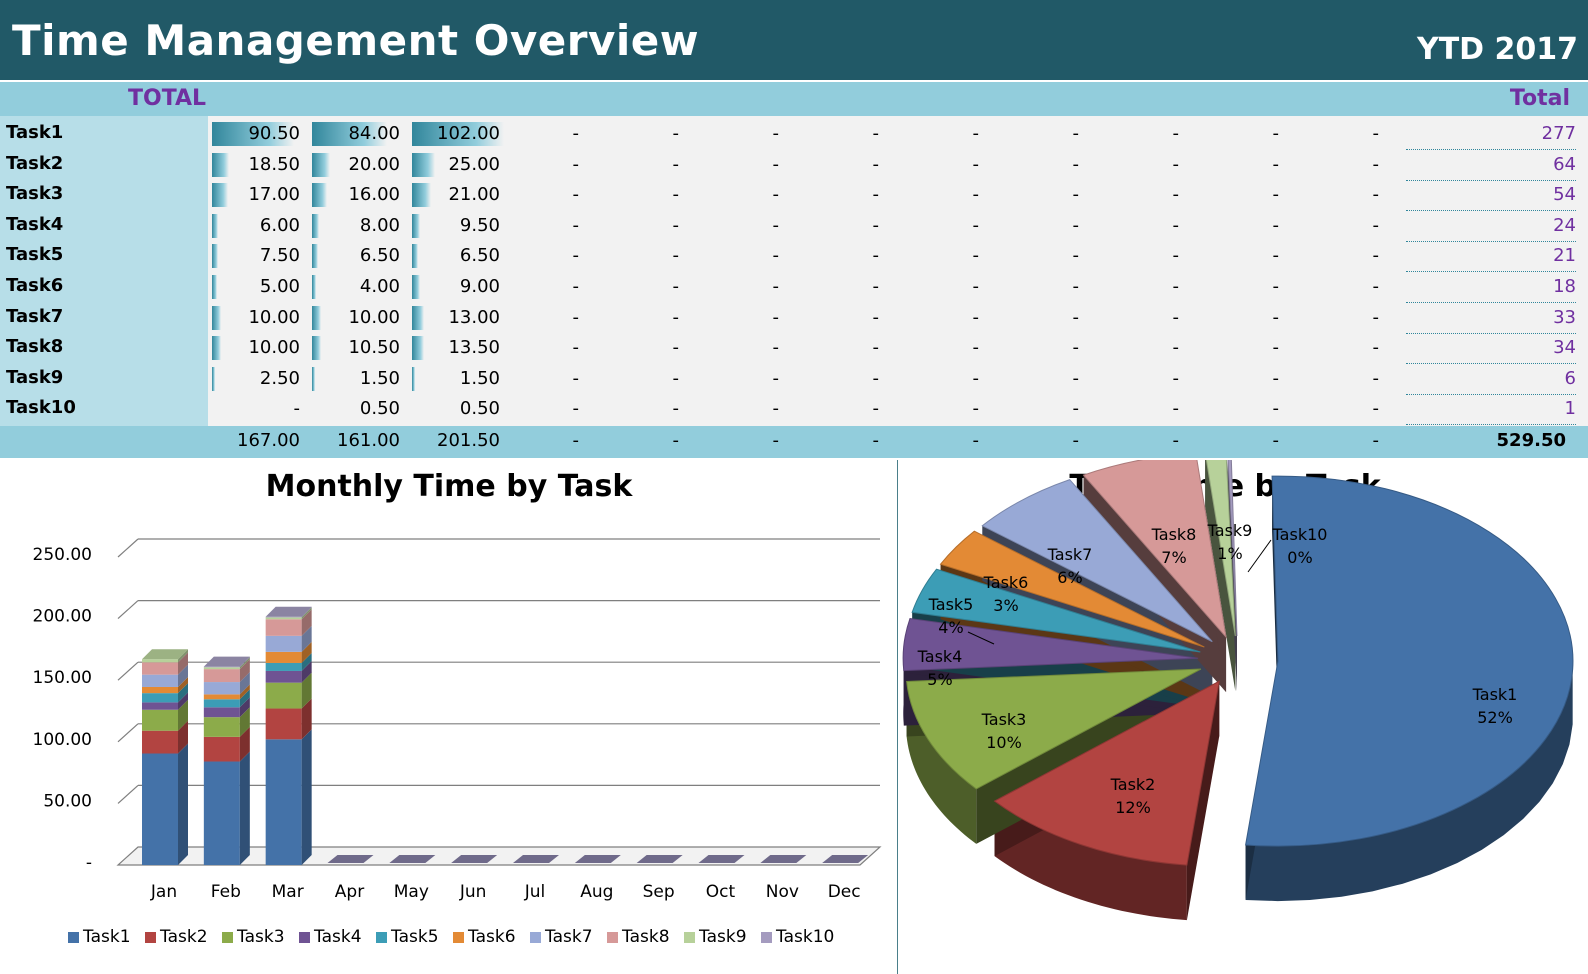  Describe the element at coordinates (782, 892) in the screenshot. I see `x-tick-label: Nov` at that location.